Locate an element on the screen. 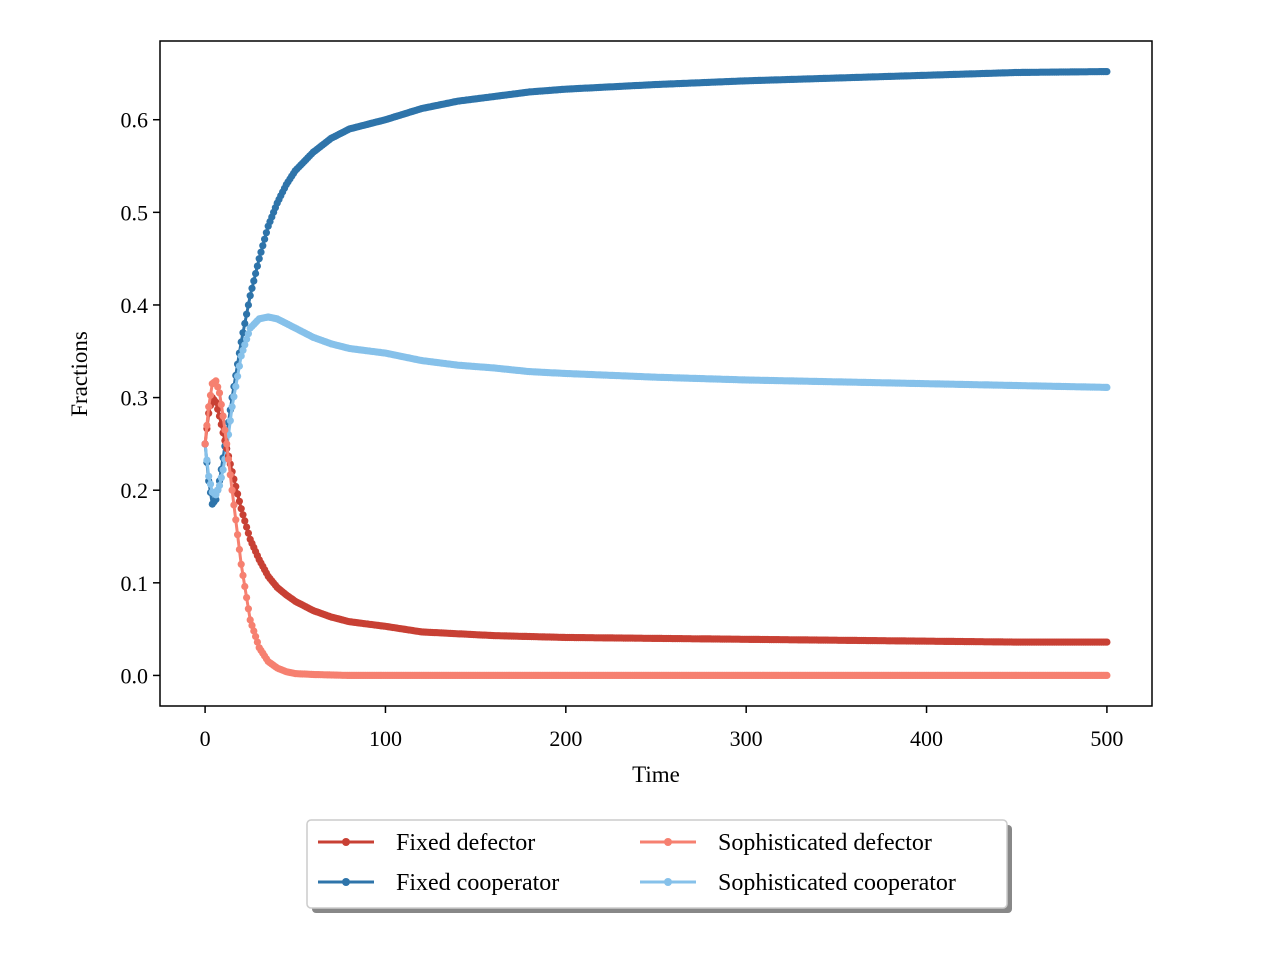 The height and width of the screenshot is (960, 1280). legend-label: Sophisticated cooperator is located at coordinates (837, 883).